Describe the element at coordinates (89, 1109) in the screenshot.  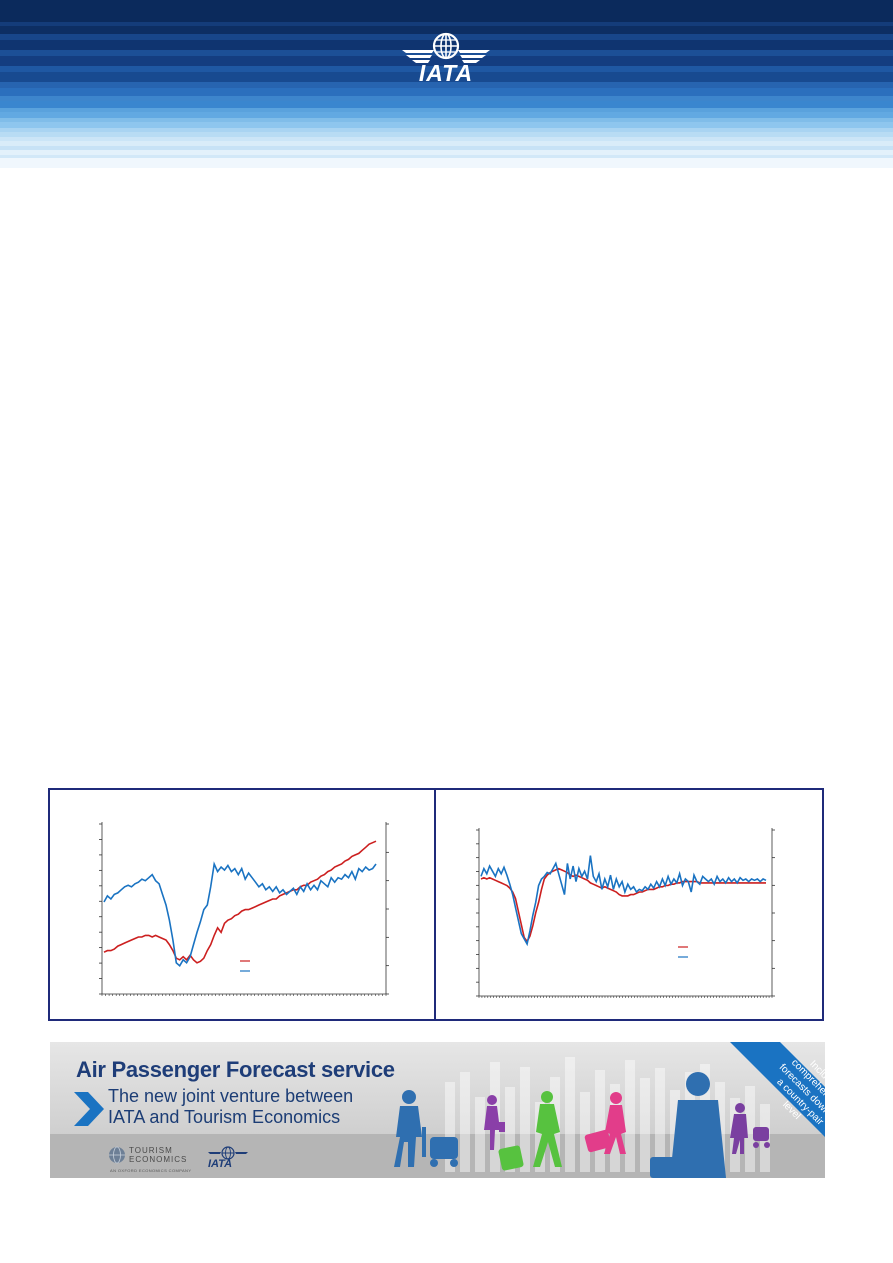
I see `chevron-right-icon` at that location.